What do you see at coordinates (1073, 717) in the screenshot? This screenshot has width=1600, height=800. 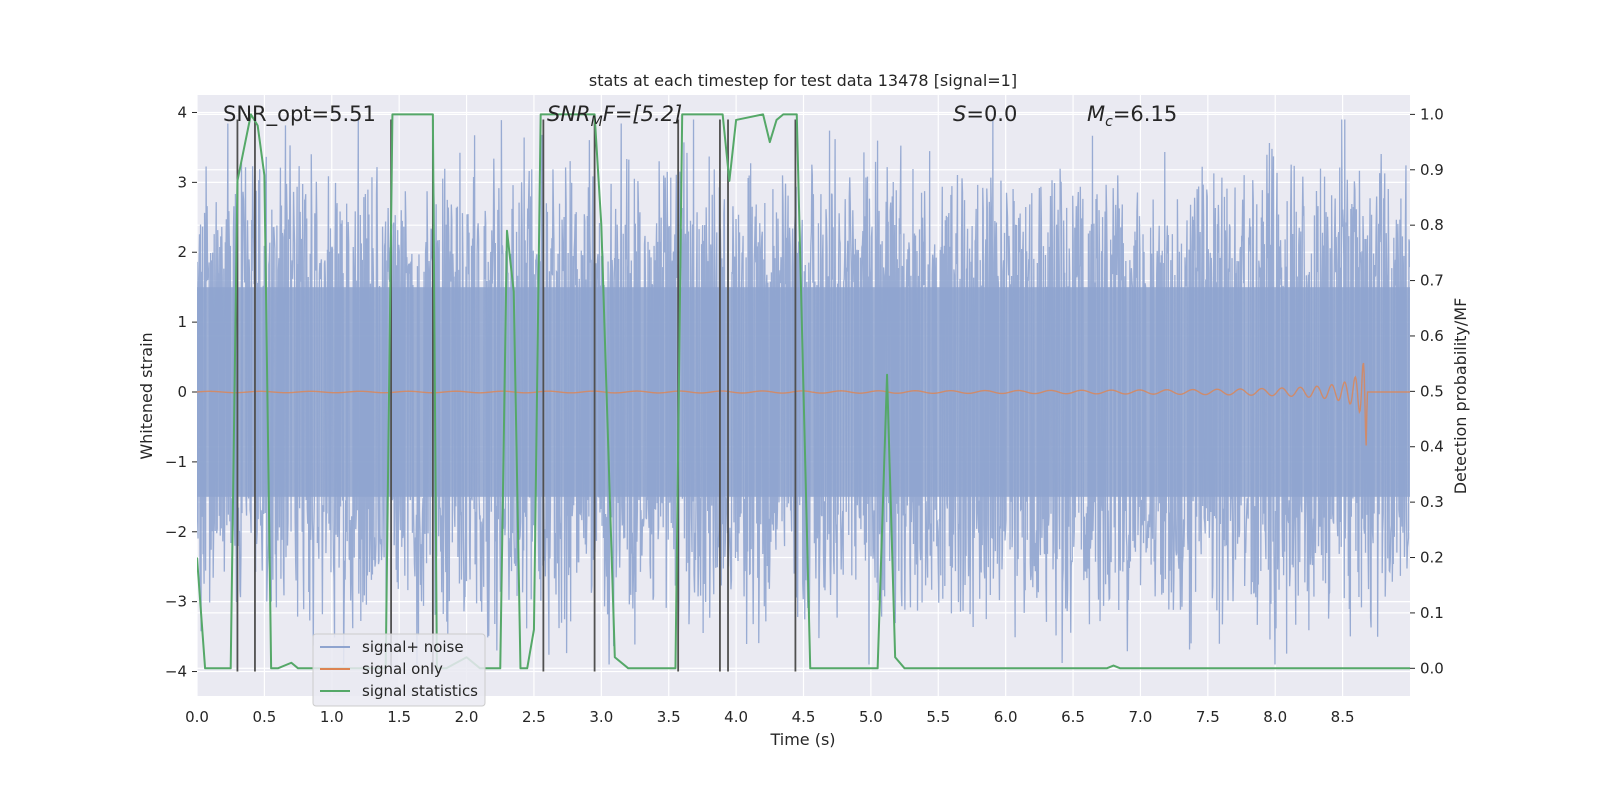 I see `x-tick-label: 6.5` at bounding box center [1073, 717].